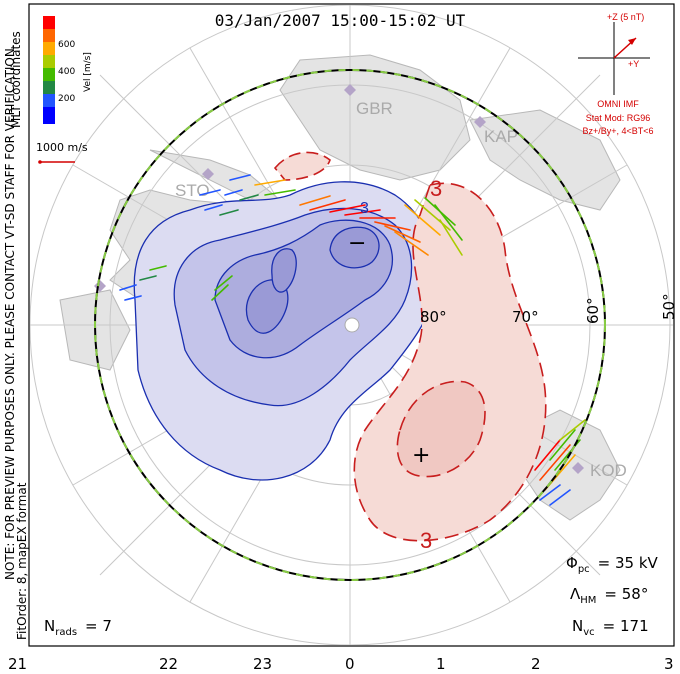  Describe the element at coordinates (350, 90) in the screenshot. I see `station-marker-gbr` at that location.